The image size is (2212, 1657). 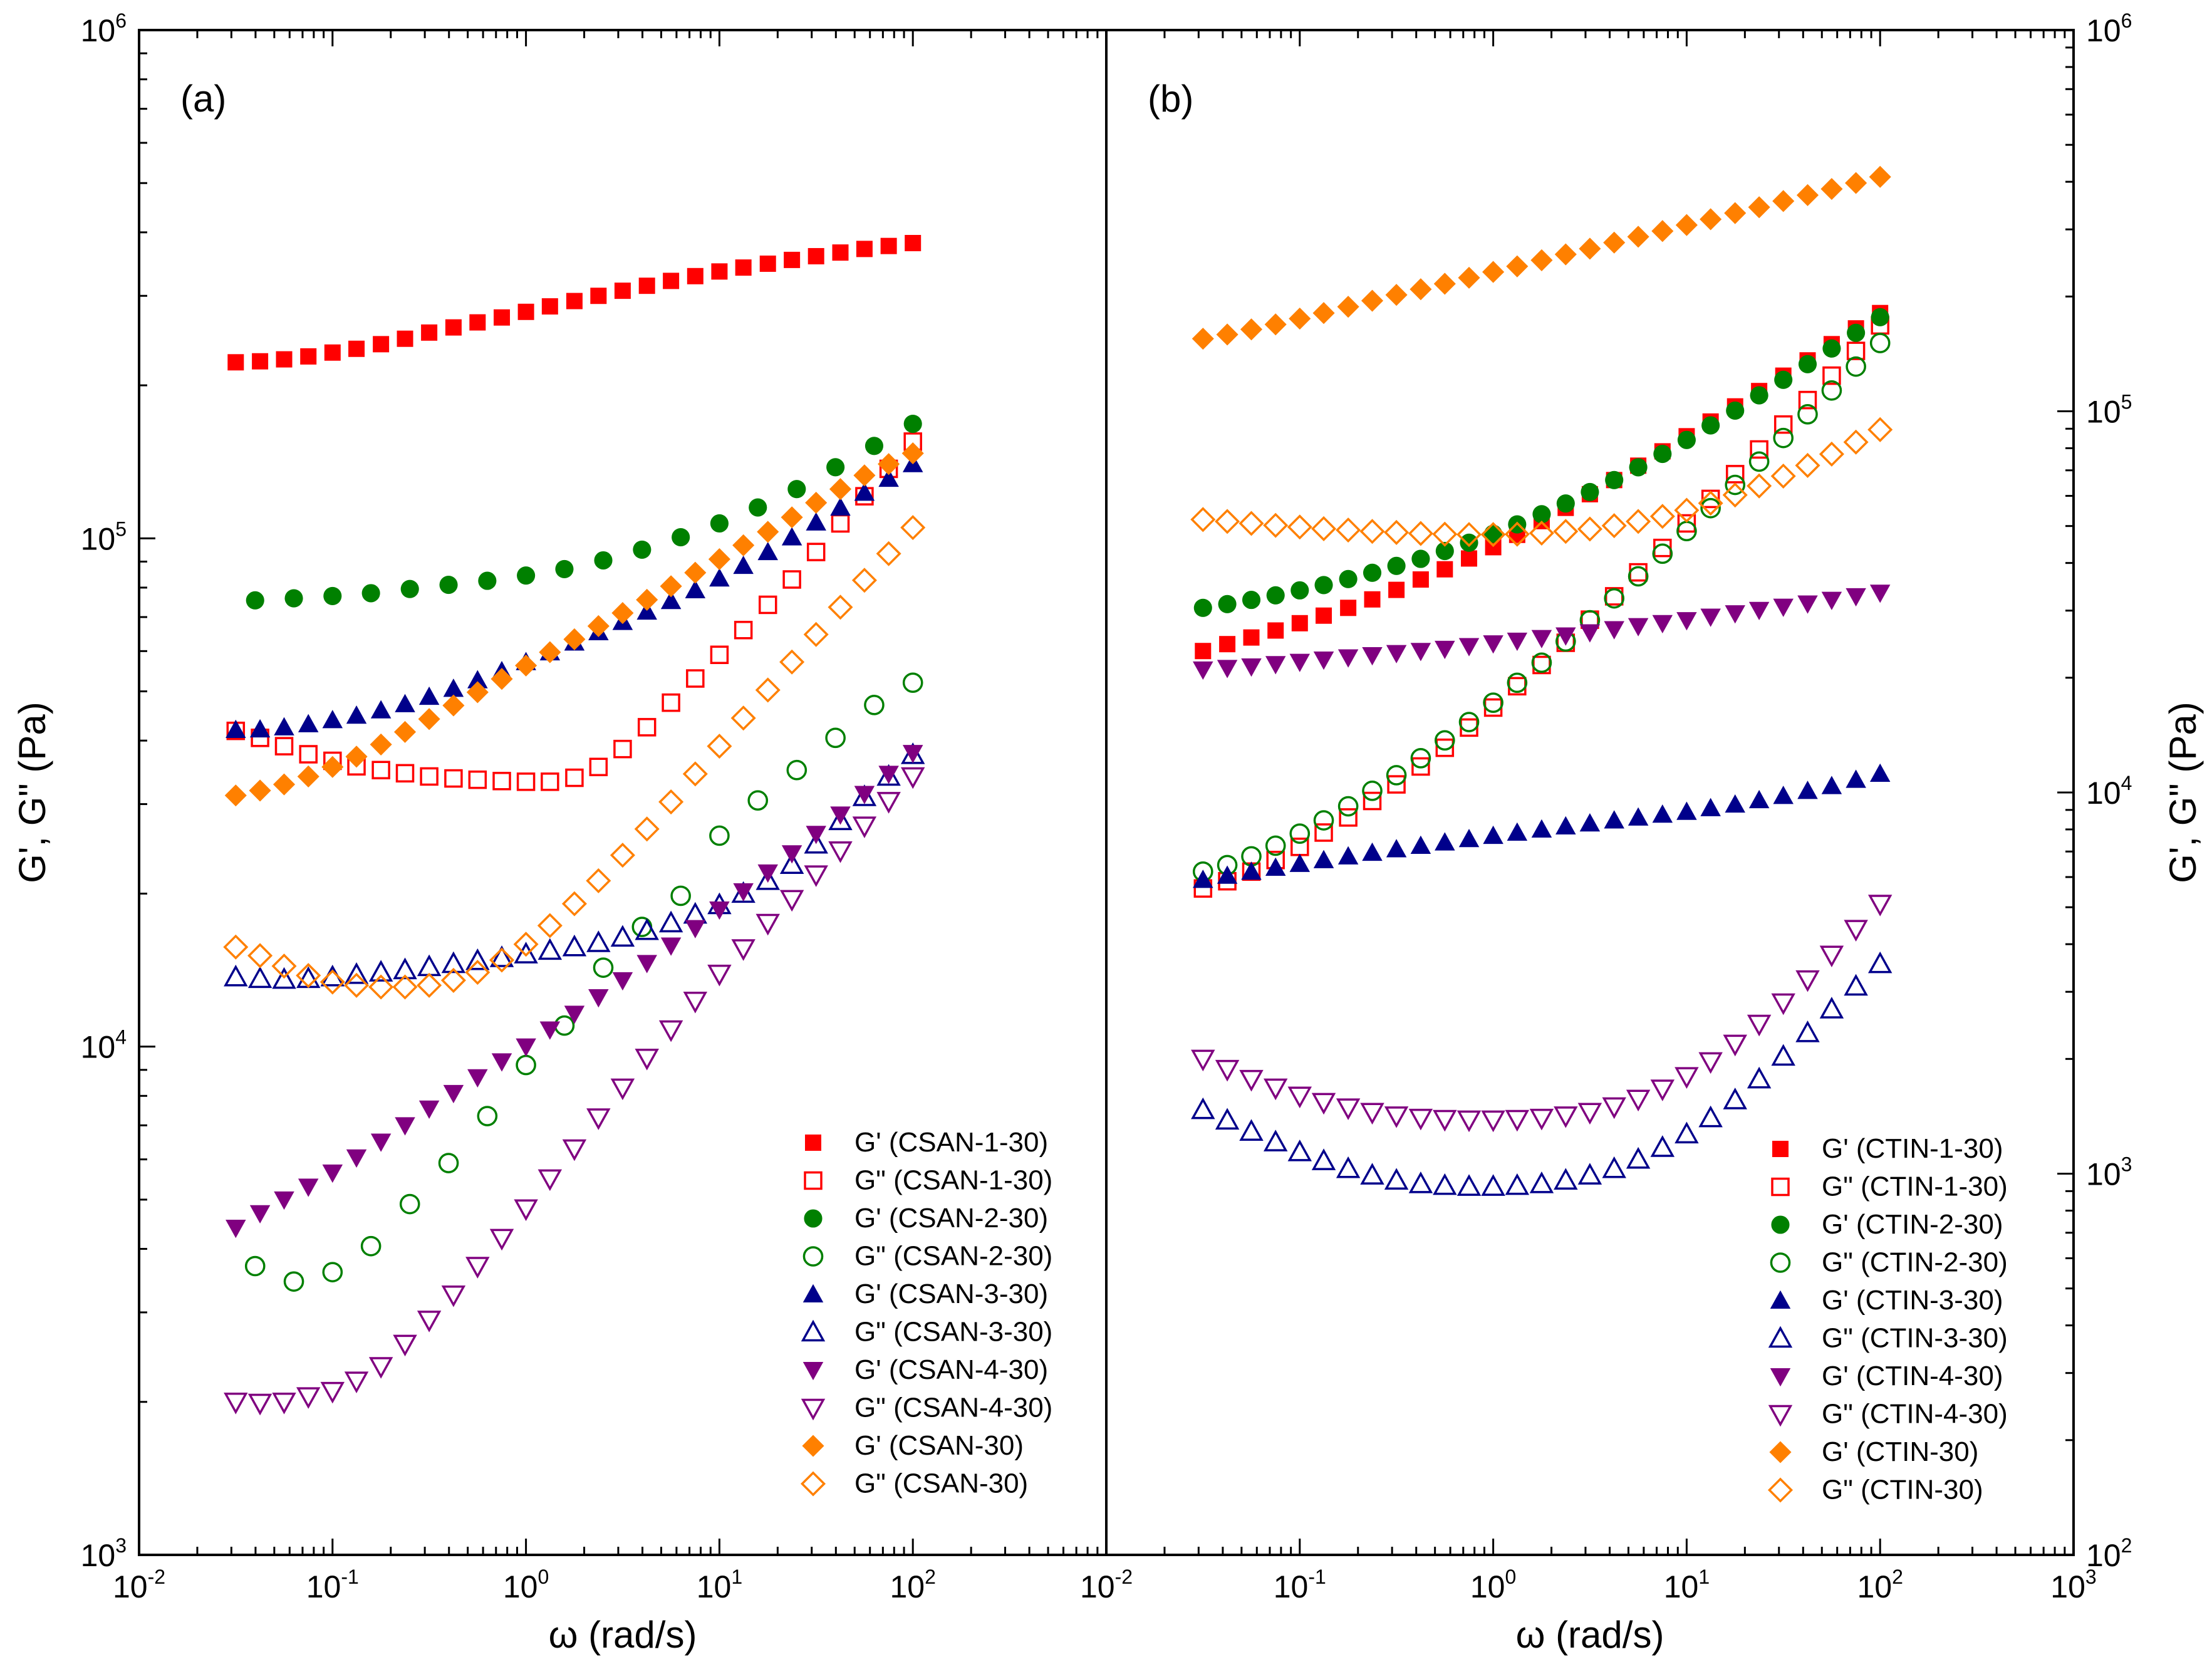 What do you see at coordinates (939, 1445) in the screenshot?
I see `legend-label: G' (CSAN-30)` at bounding box center [939, 1445].